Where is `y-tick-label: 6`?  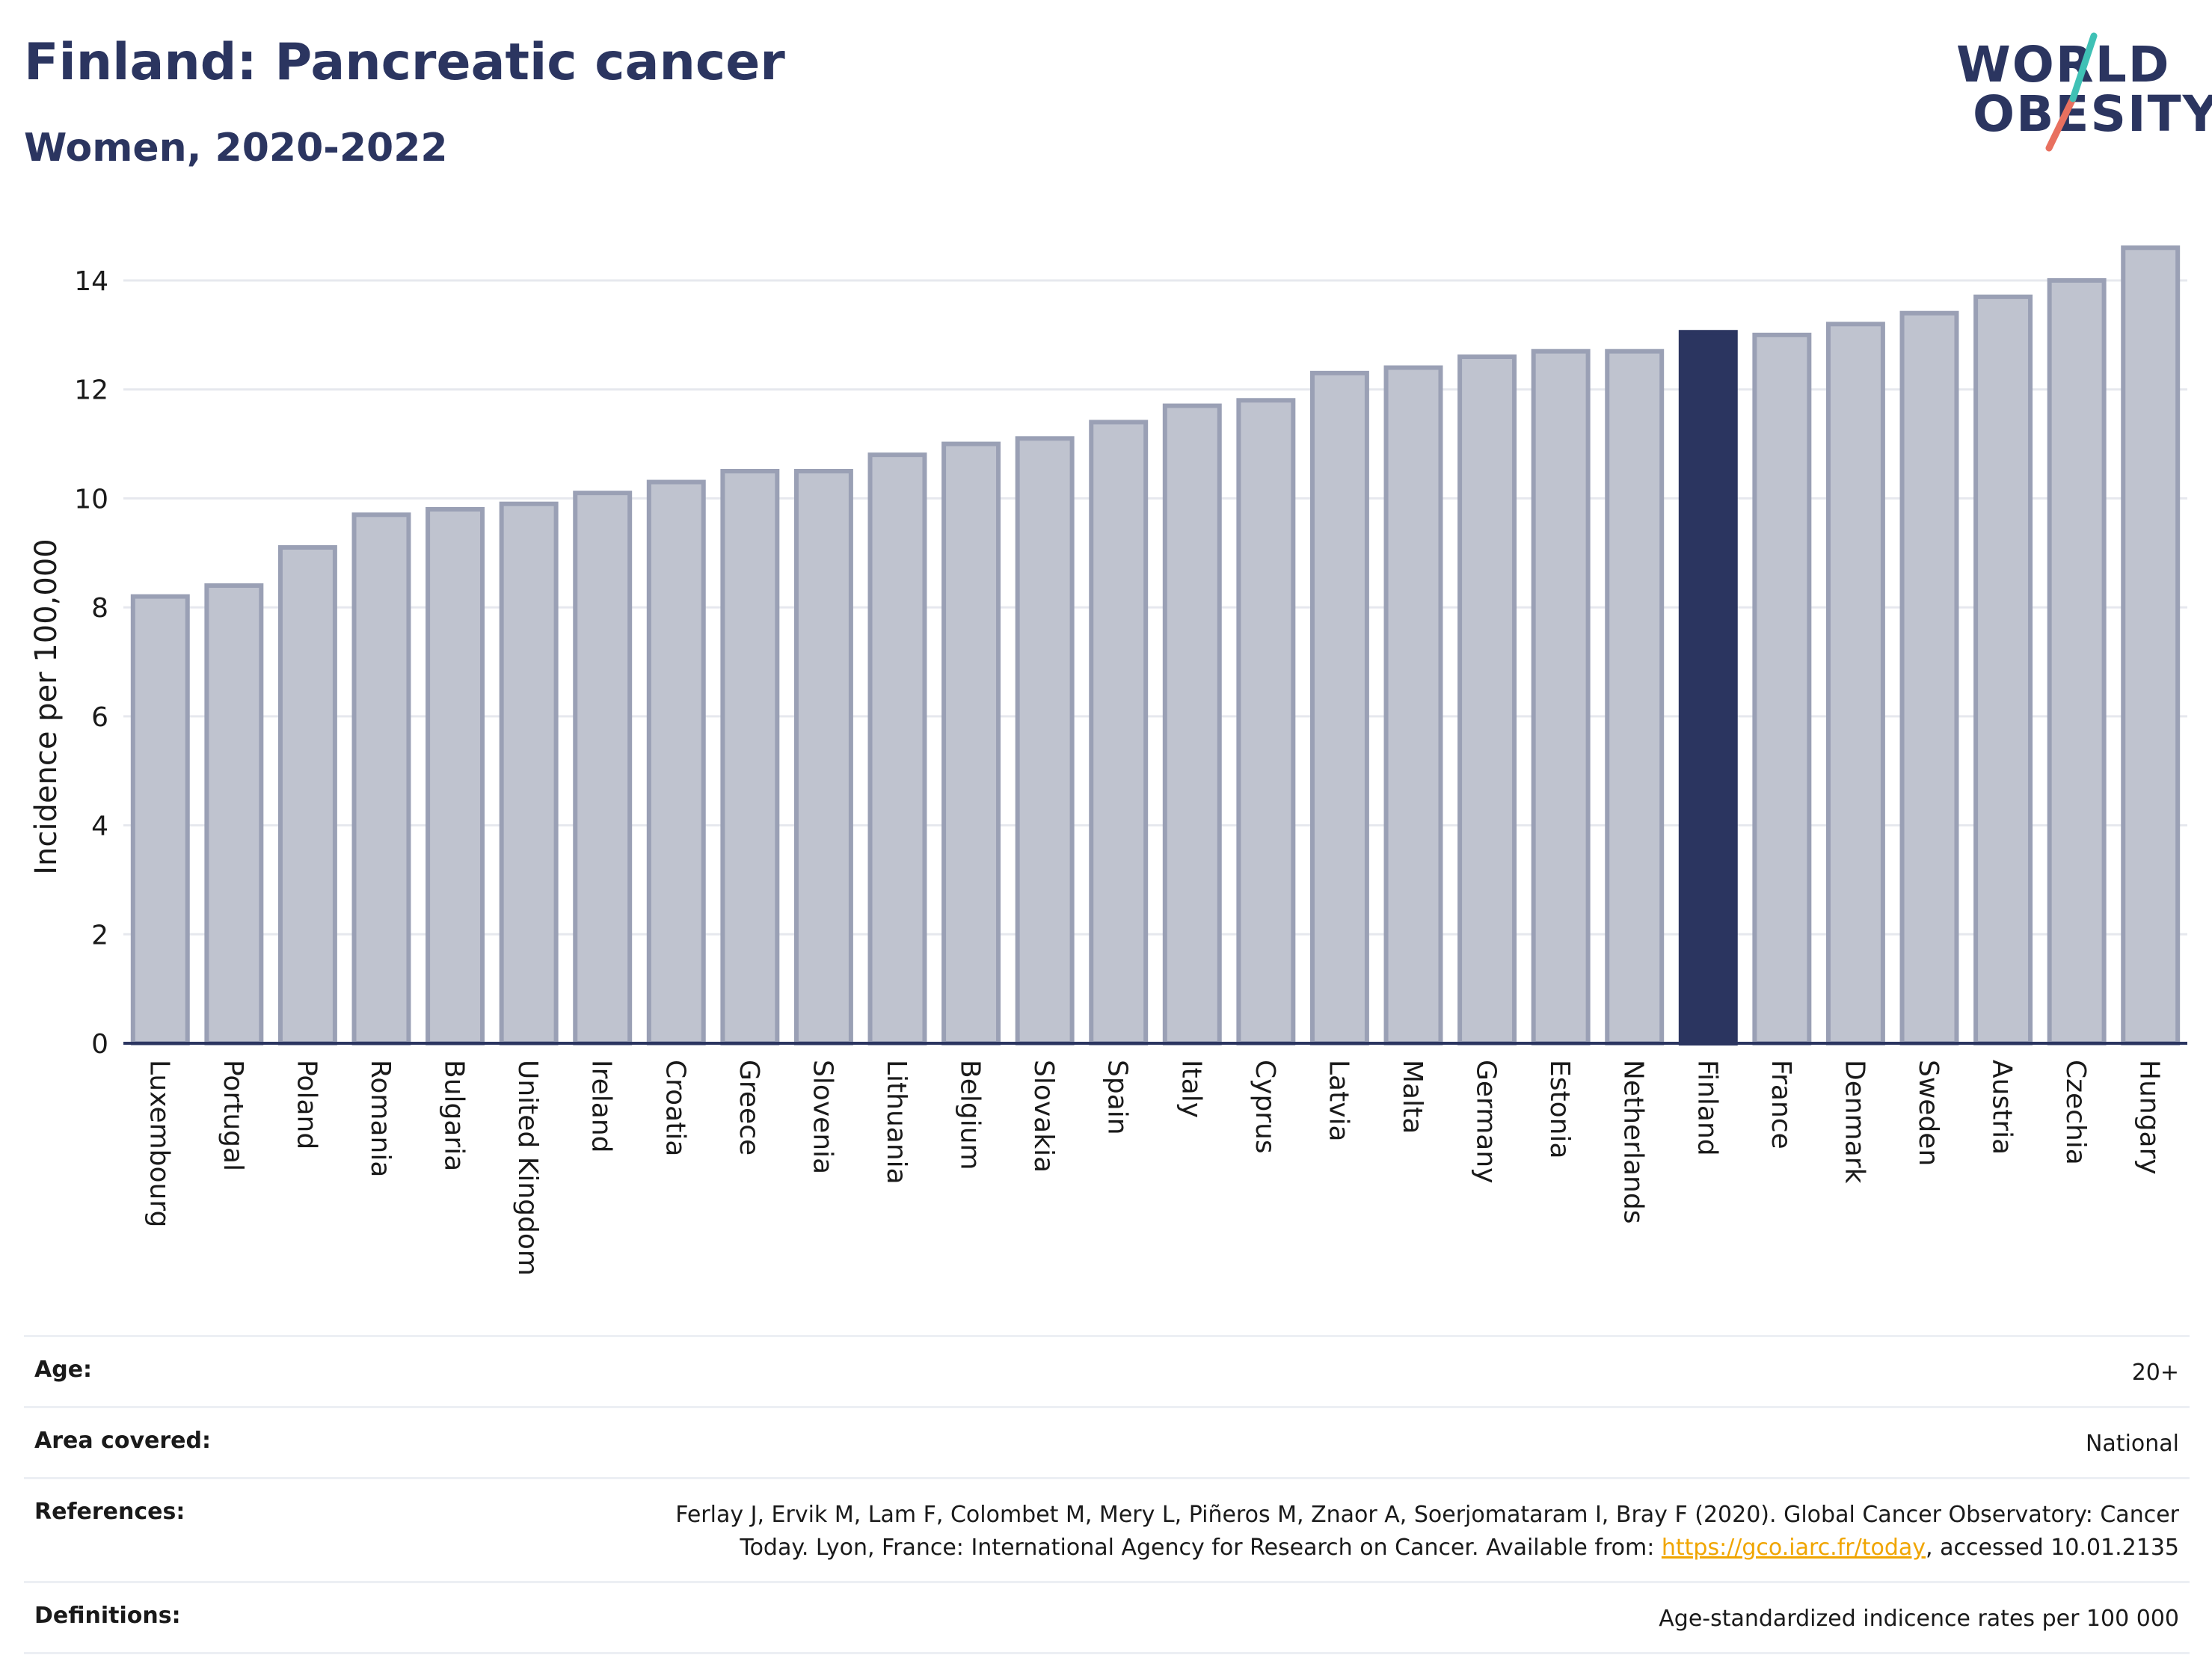
y-tick-label: 6 is located at coordinates (99, 717).